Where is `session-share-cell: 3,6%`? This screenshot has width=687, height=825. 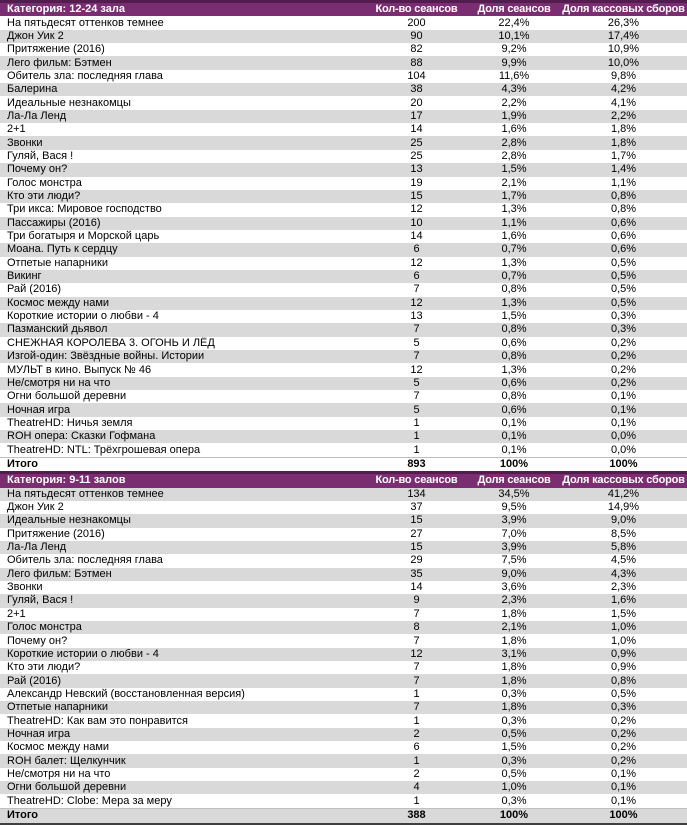 session-share-cell: 3,6% is located at coordinates (514, 587).